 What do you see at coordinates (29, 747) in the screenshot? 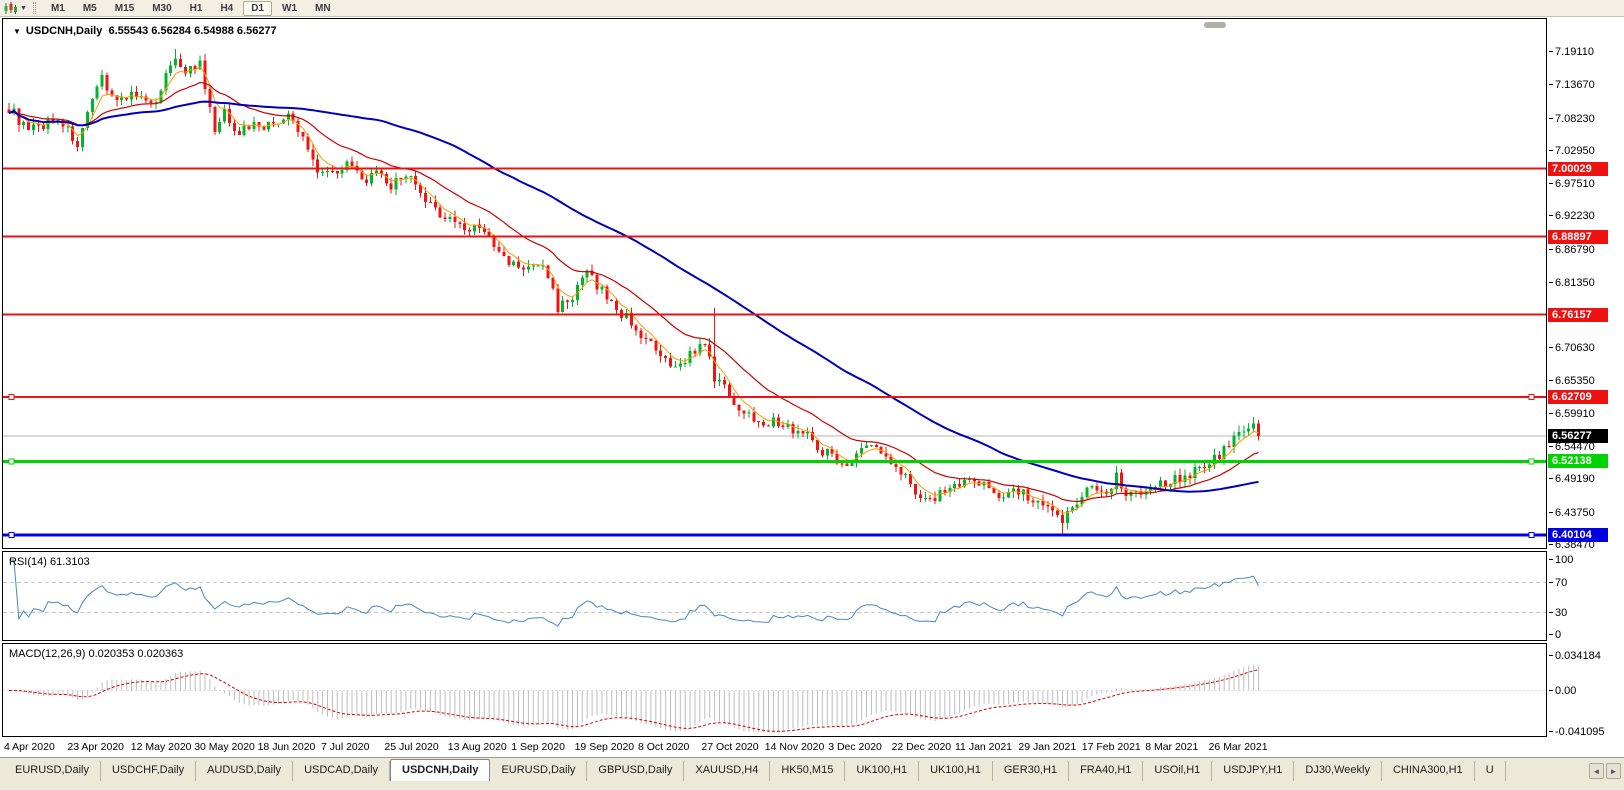
I see `date-axis-label: 4 Apr 2020` at bounding box center [29, 747].